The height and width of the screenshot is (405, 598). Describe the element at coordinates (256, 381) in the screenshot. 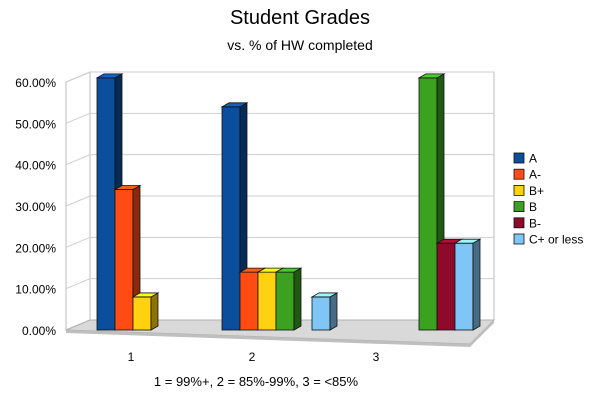

I see `x-axis-caption: 1 = 99%+, 2 = 85%-99%, 3 = <85%` at that location.